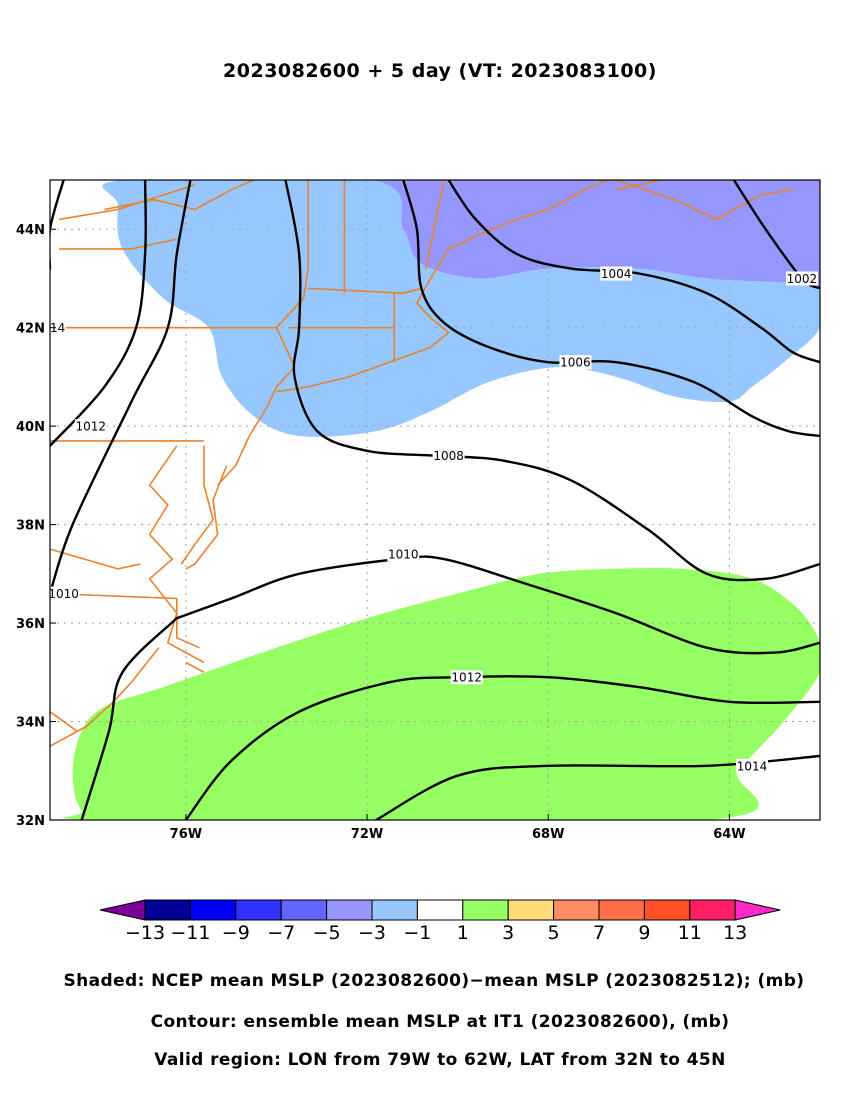  I want to click on colorbar: −13 −11 −9 −7 −5 −3 −1 1 3 5 7 9 11 13, so click(440, 921).